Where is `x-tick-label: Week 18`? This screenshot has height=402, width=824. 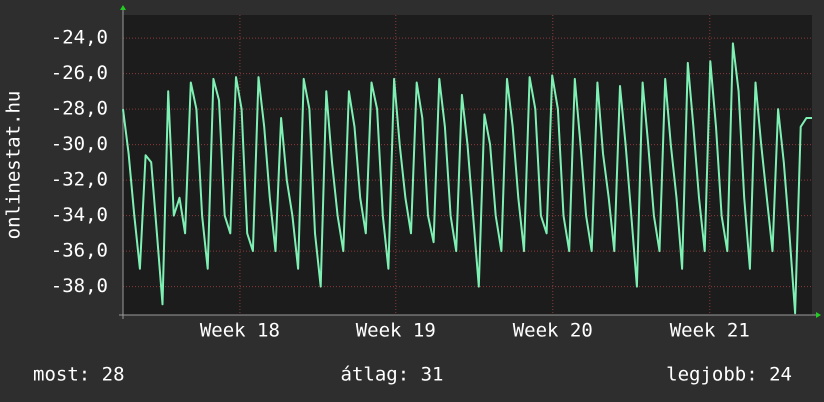 x-tick-label: Week 18 is located at coordinates (240, 331).